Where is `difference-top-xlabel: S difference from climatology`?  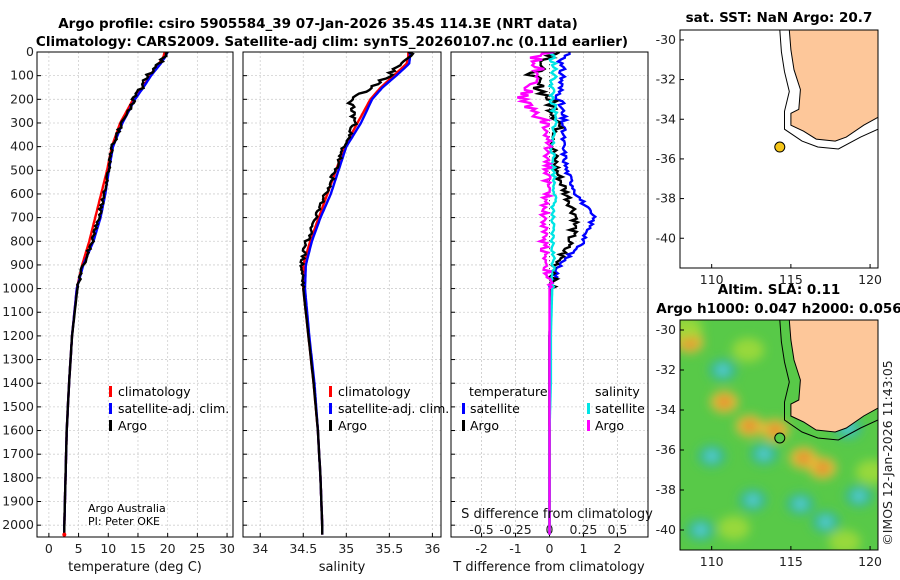 difference-top-xlabel: S difference from climatology is located at coordinates (557, 514).